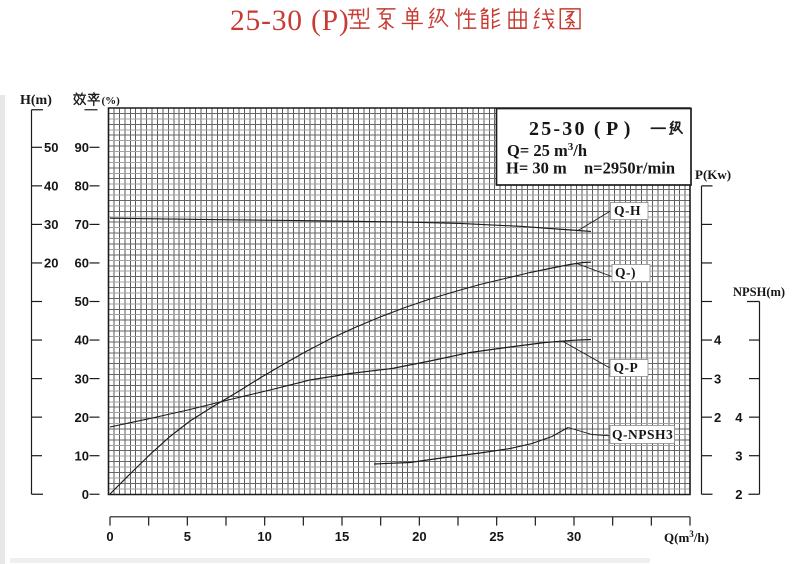 This screenshot has width=800, height=564. I want to click on svg-text: 70, so click(82, 224).